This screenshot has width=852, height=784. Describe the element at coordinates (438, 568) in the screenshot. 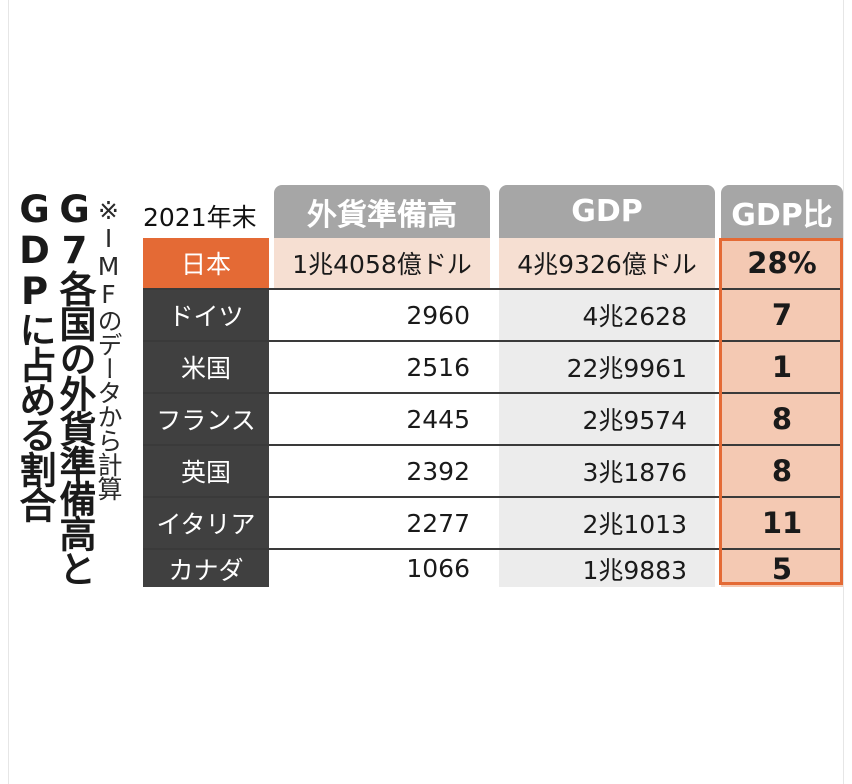

I see `reserves-cell: 1066` at that location.